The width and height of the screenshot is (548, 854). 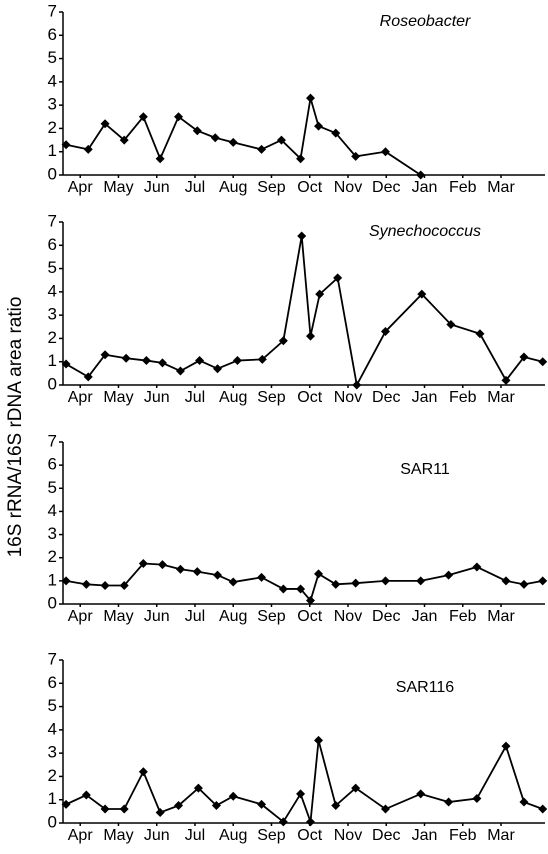 I want to click on y-tick-label: 7, so click(x=52, y=658).